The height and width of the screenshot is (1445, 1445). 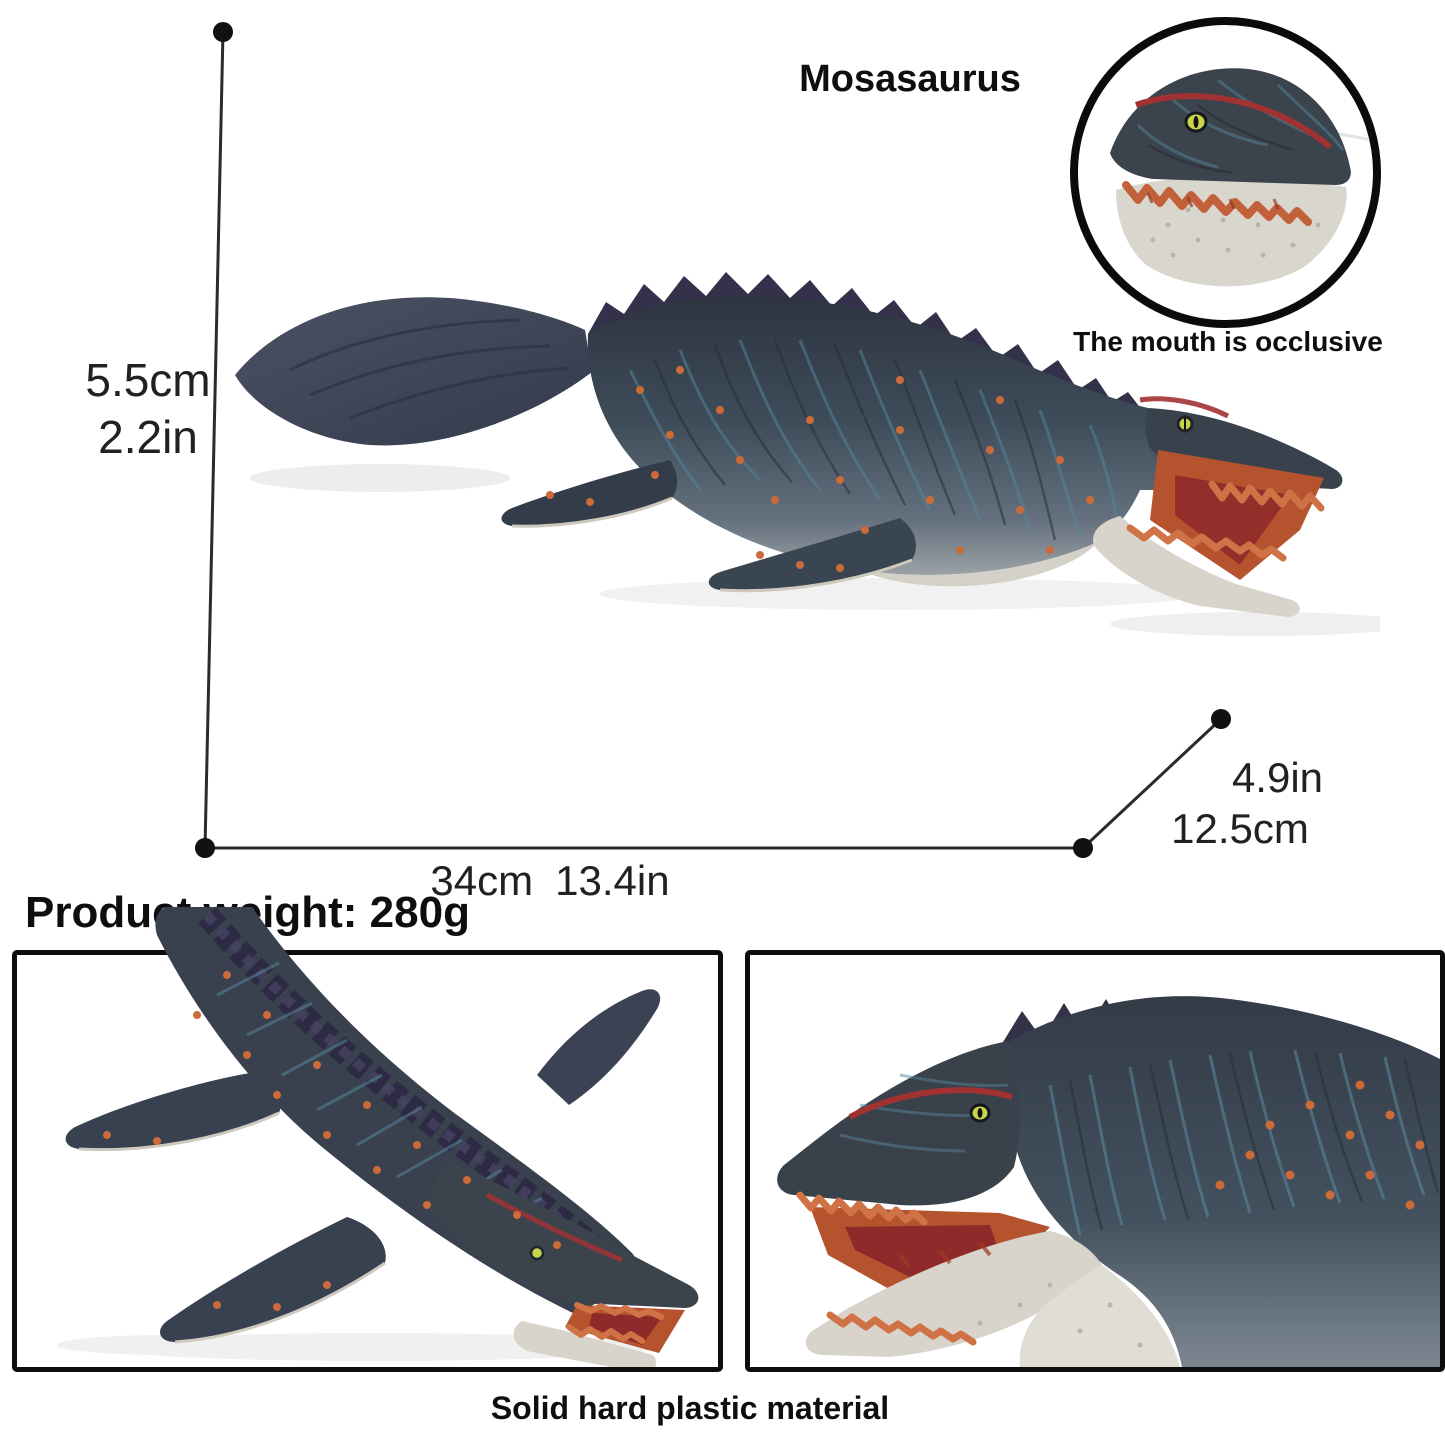 What do you see at coordinates (589, 493) in the screenshot?
I see `rear-flipper` at bounding box center [589, 493].